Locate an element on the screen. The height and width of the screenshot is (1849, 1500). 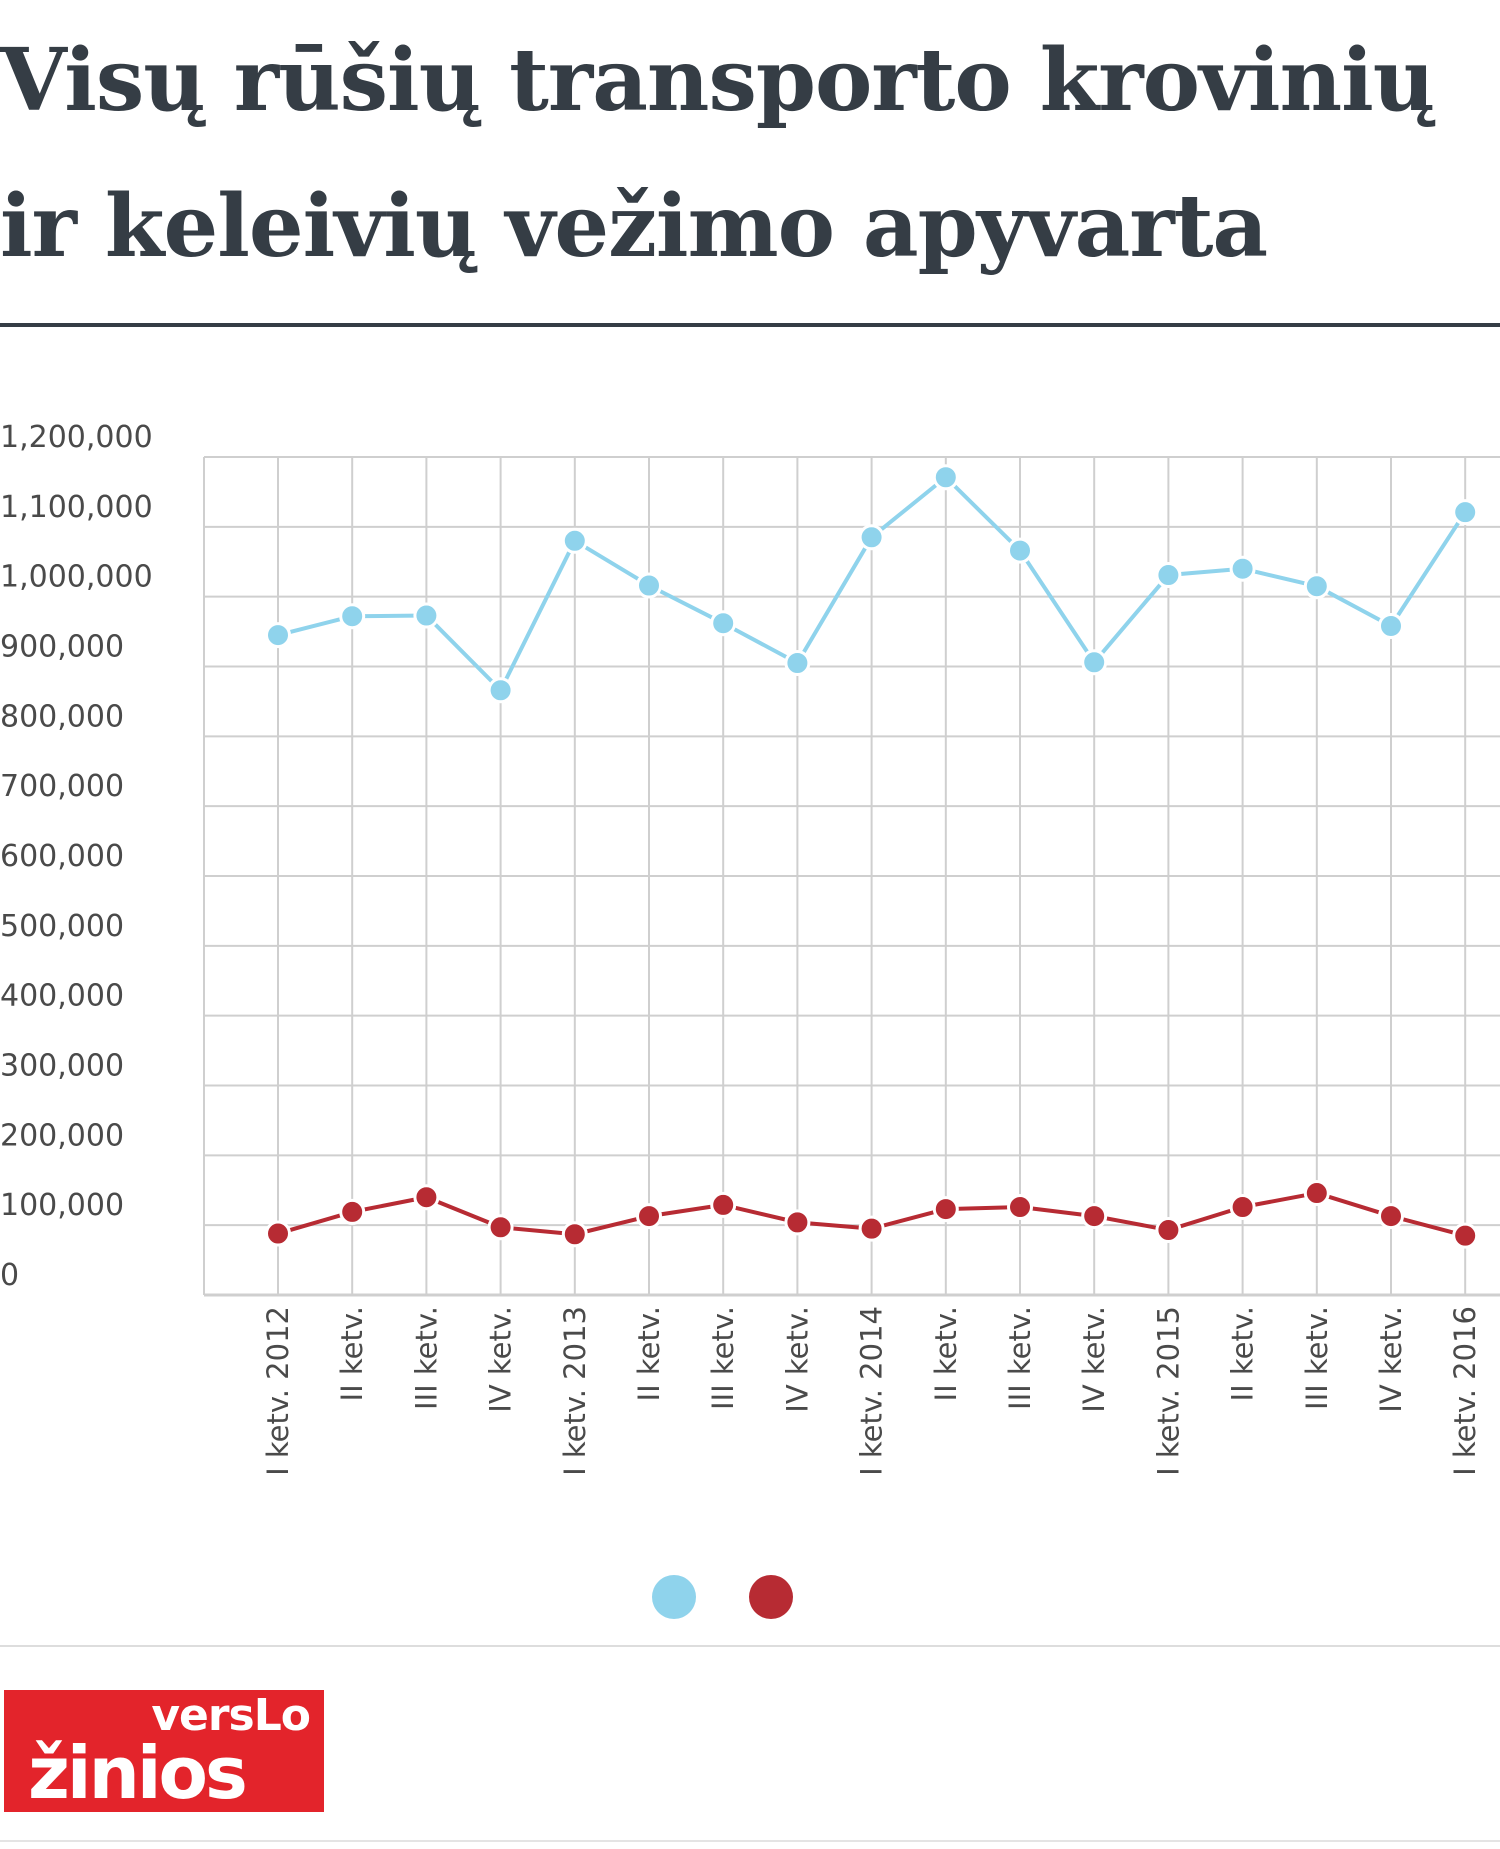
y-tick-label: 600,000 is located at coordinates (62, 856).